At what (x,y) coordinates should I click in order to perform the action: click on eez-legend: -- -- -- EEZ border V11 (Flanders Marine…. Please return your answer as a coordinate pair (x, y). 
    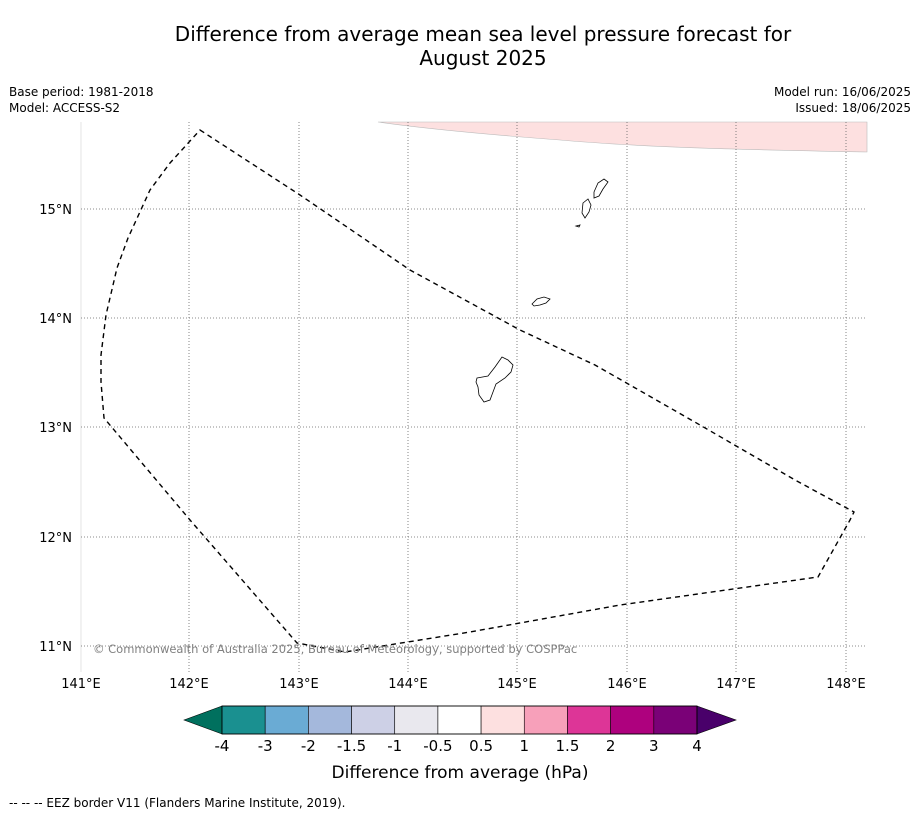
    Looking at the image, I should click on (177, 803).